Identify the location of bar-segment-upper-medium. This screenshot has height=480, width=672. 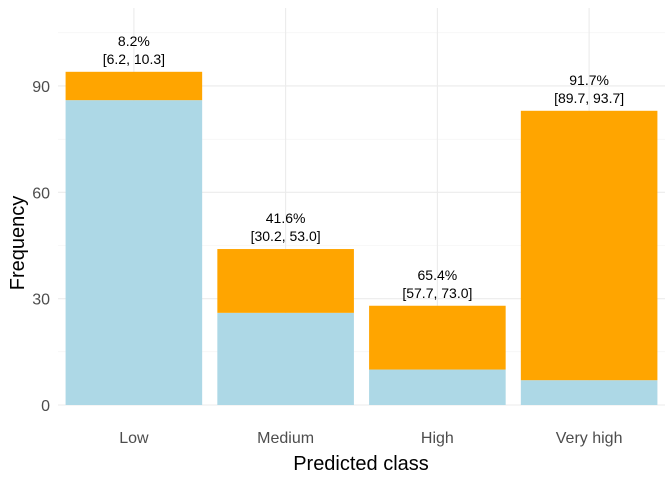
(285, 281).